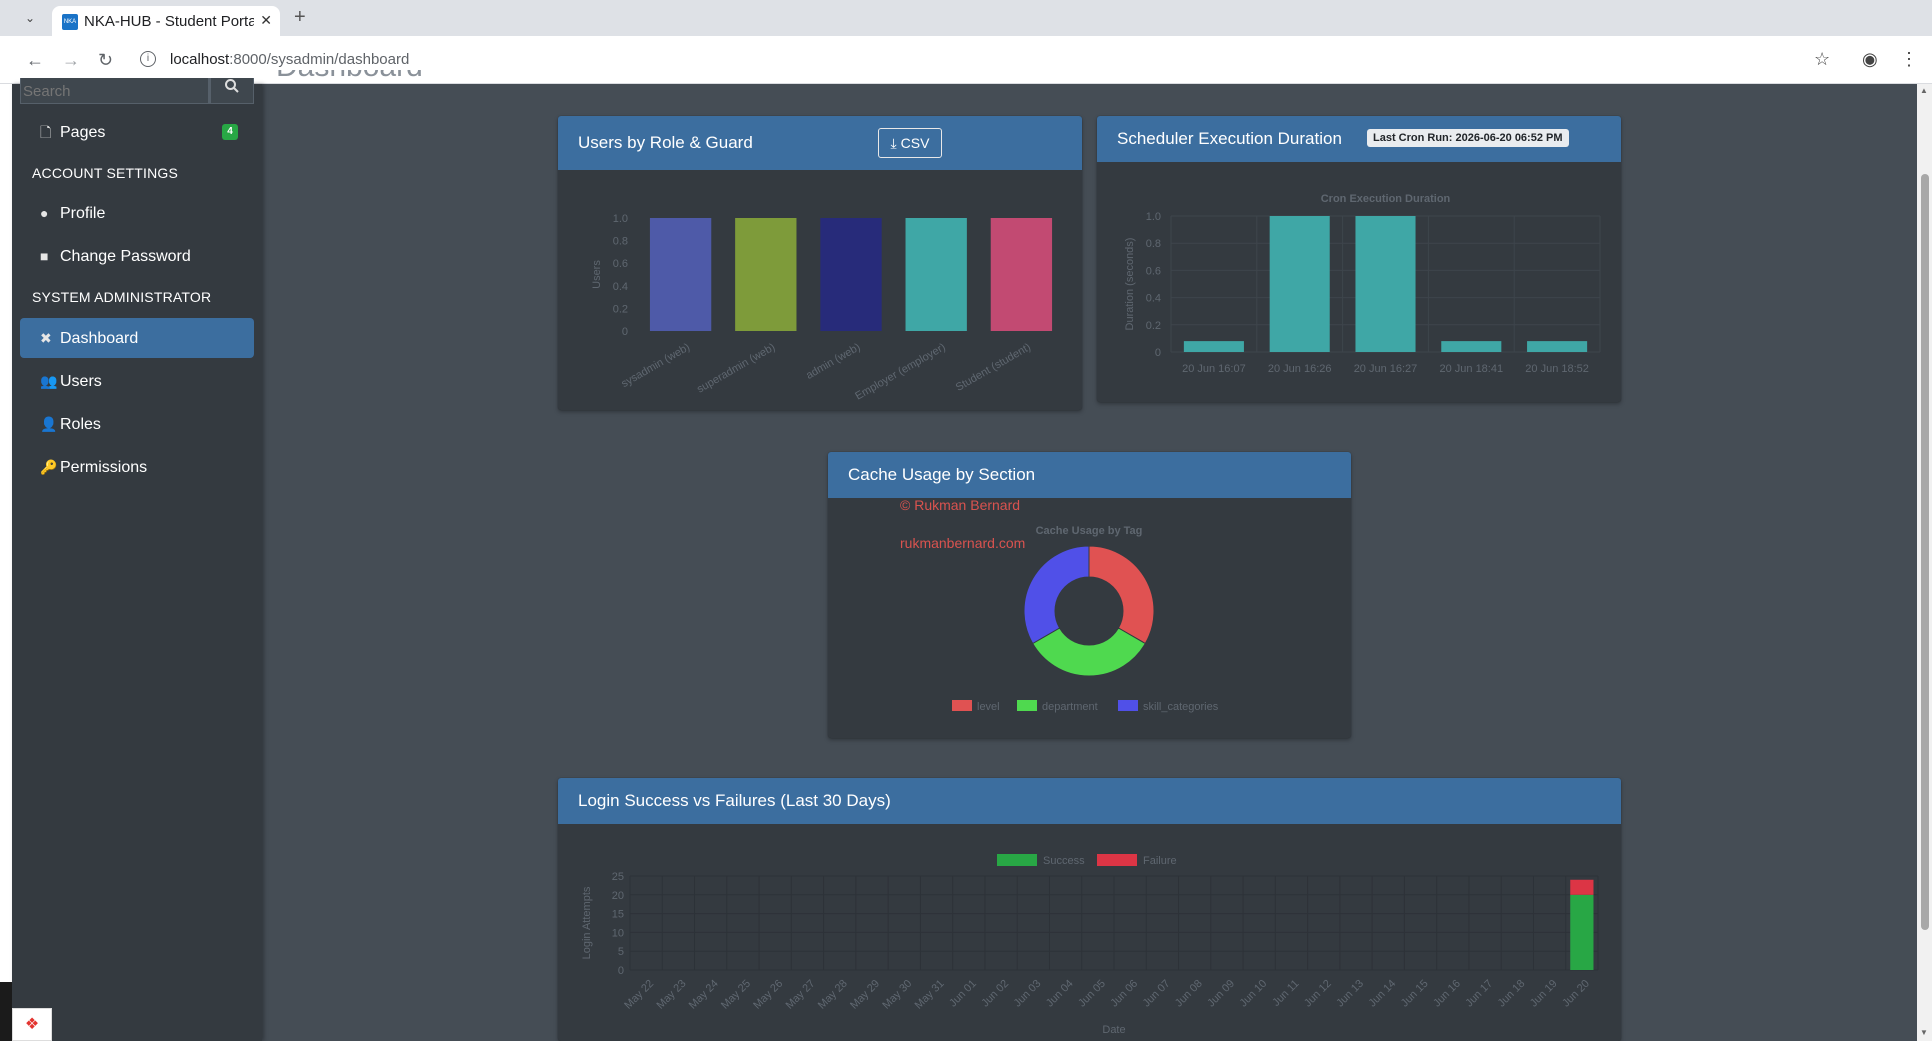 The image size is (1932, 1041). I want to click on card-header: Users by Role & Guard ⤓ CSV, so click(820, 143).